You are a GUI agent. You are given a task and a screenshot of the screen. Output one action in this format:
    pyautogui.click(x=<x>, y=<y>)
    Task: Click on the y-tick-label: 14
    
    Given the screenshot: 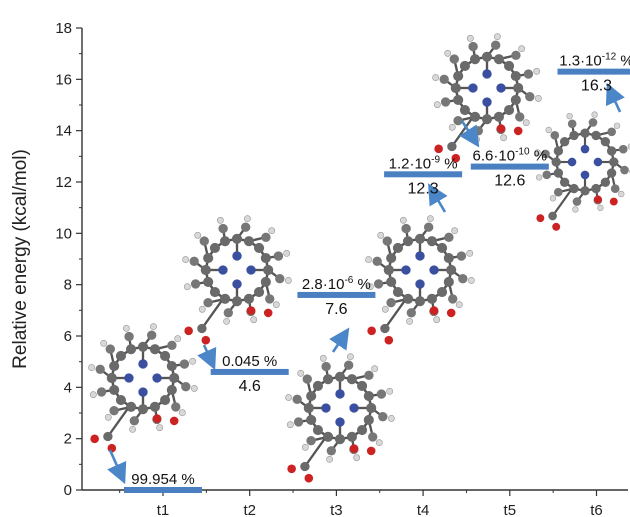 What is the action you would take?
    pyautogui.click(x=63, y=131)
    